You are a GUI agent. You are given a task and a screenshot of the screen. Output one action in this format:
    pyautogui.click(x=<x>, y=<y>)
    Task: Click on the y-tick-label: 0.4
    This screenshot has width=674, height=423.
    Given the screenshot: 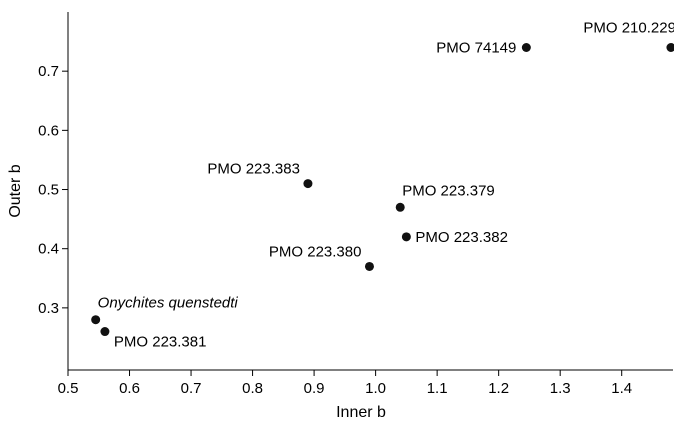 What is the action you would take?
    pyautogui.click(x=48, y=249)
    